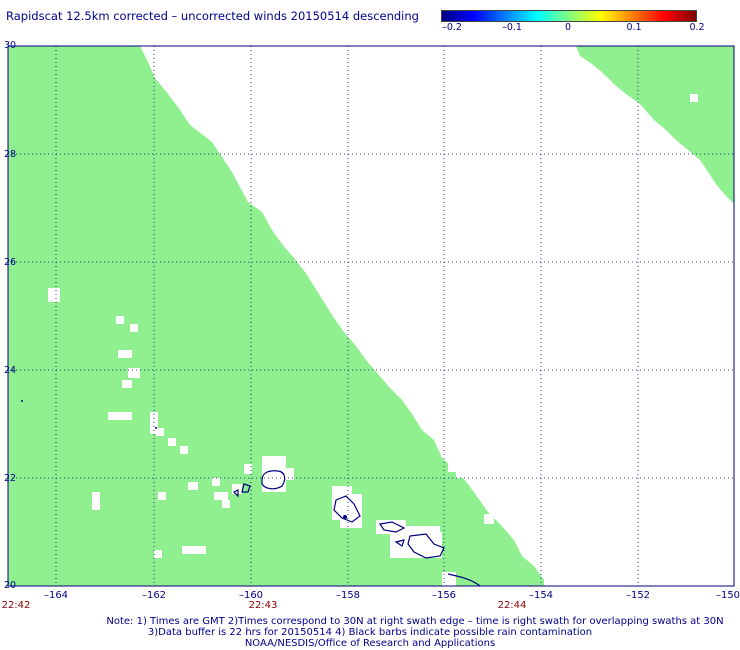 This screenshot has width=740, height=650. I want to click on y-tick: 26, so click(10, 262).